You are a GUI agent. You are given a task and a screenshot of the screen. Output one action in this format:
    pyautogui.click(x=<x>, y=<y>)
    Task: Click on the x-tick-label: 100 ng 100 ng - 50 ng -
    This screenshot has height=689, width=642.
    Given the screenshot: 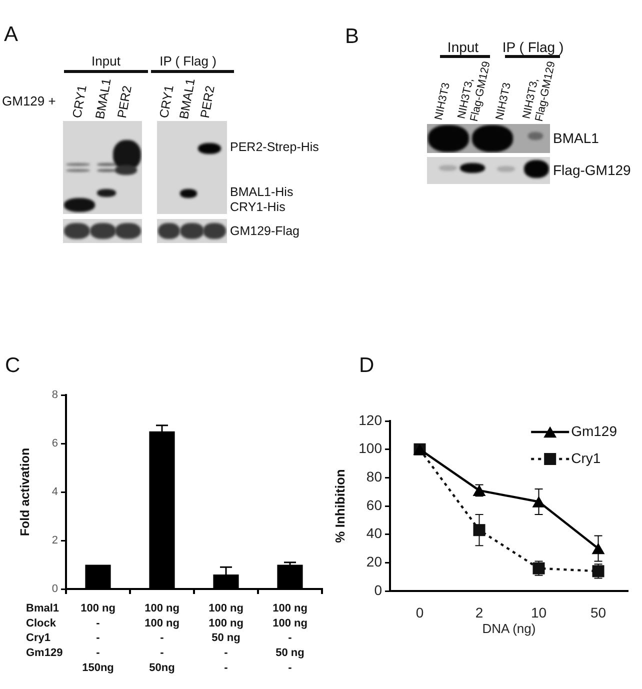 What is the action you would take?
    pyautogui.click(x=290, y=638)
    